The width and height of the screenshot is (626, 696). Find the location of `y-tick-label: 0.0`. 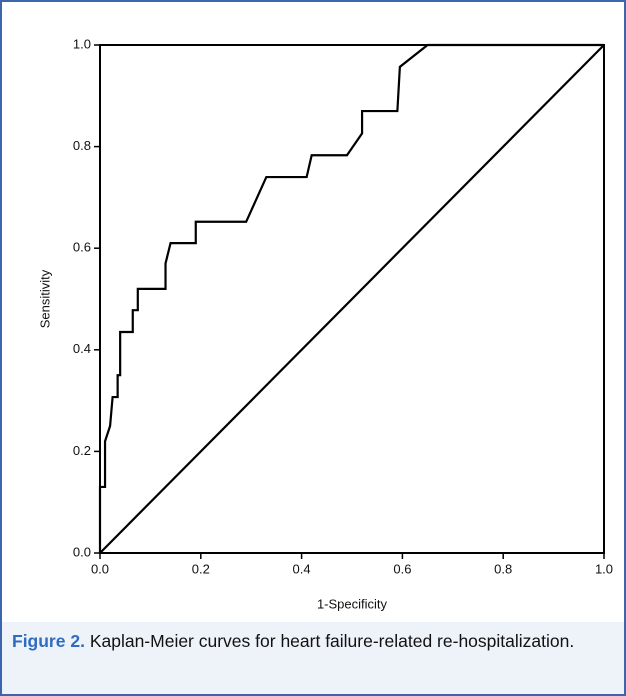

y-tick-label: 0.0 is located at coordinates (82, 551).